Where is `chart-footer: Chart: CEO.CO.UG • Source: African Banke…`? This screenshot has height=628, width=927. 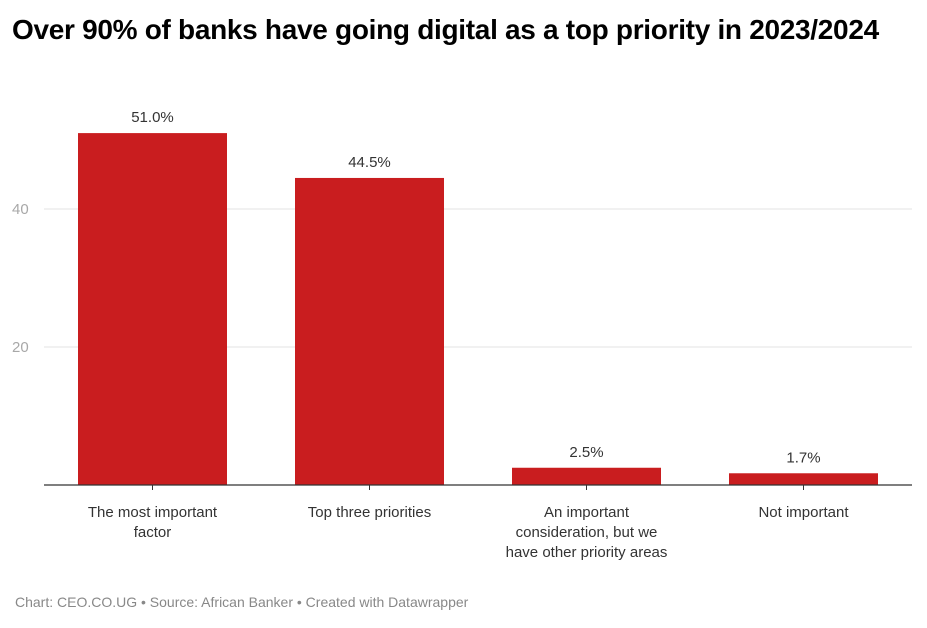
chart-footer: Chart: CEO.CO.UG • Source: African Banke… is located at coordinates (242, 602).